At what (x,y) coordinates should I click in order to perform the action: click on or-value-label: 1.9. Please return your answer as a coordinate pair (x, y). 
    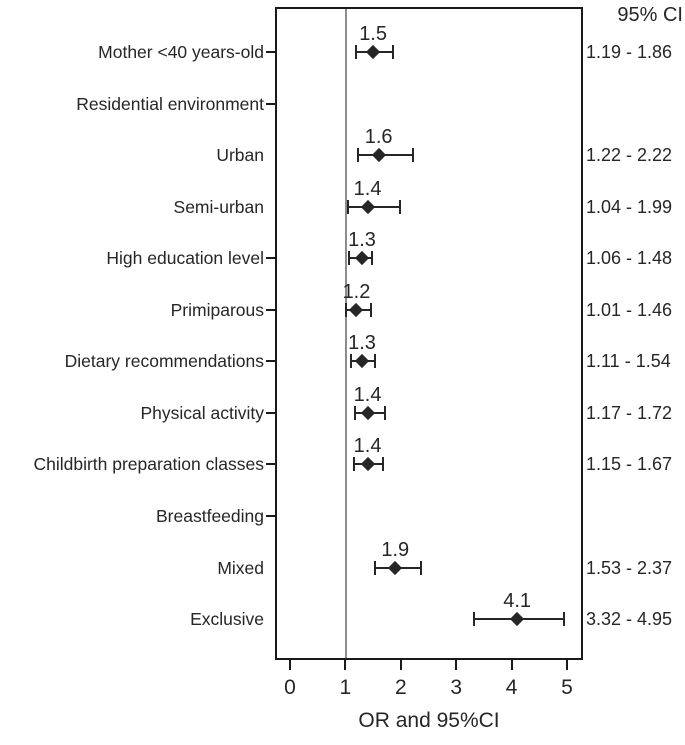
    Looking at the image, I should click on (395, 549).